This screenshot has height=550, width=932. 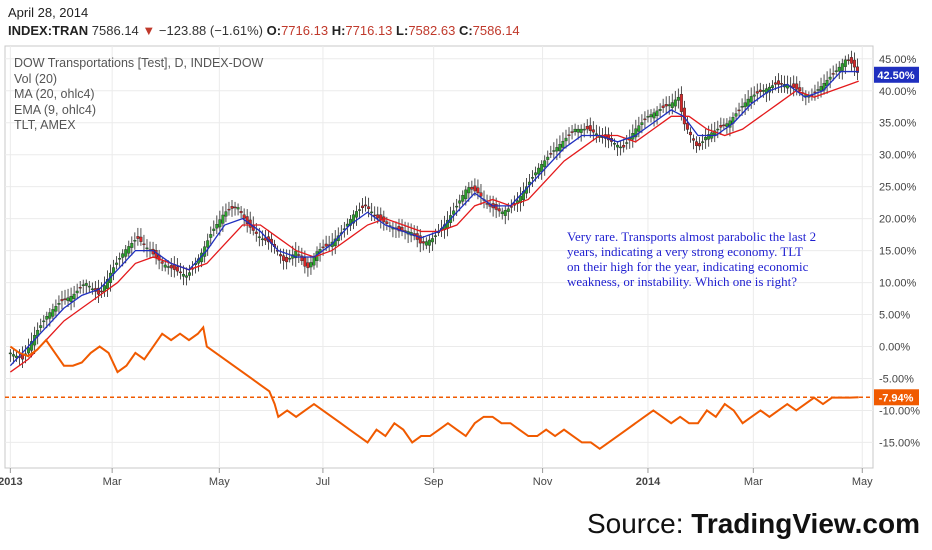 What do you see at coordinates (465, 30) in the screenshot?
I see `close-label: C:` at bounding box center [465, 30].